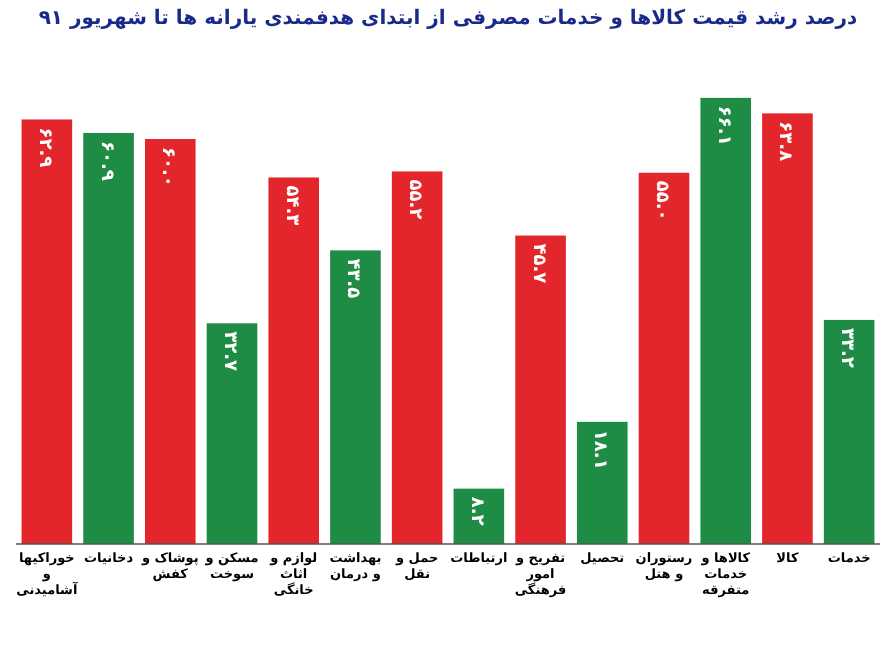  What do you see at coordinates (43, 148) in the screenshot?
I see `data-label: ۶۲.۹` at bounding box center [43, 148].